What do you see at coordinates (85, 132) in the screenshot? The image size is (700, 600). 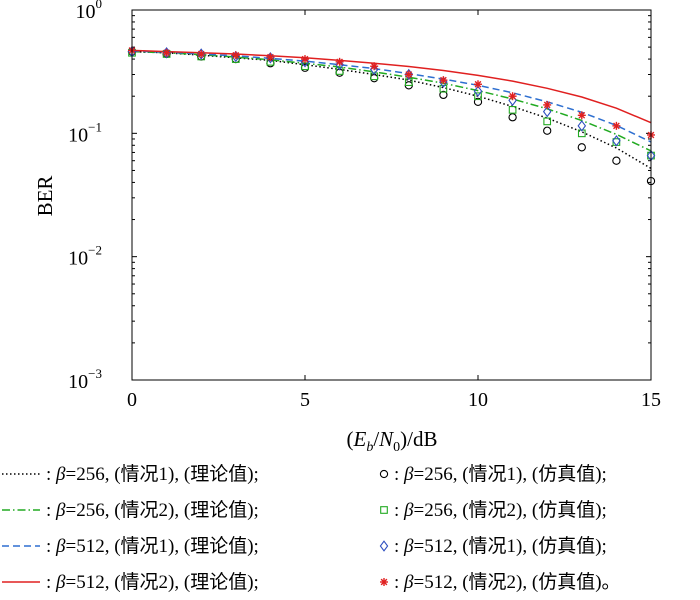 I see `y-tick-label: 10⁻¹` at bounding box center [85, 132].